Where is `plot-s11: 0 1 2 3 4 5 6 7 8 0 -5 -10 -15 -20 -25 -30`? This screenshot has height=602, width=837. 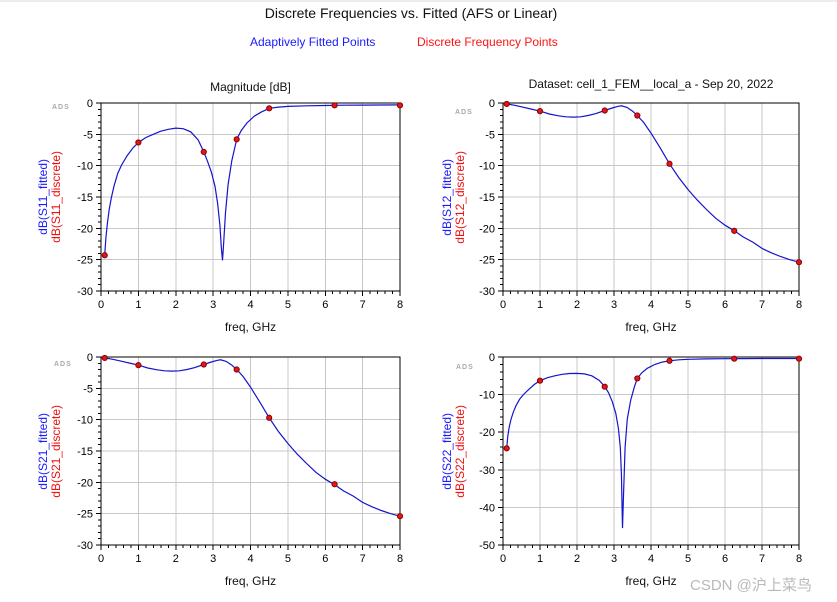
plot-s11: 0 1 2 3 4 5 6 7 8 0 -5 -10 -15 -20 -25 -30 is located at coordinates (240, 204).